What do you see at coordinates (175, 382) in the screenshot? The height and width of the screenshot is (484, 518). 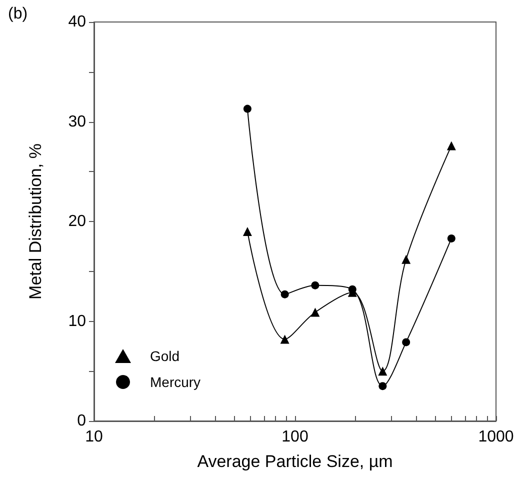 I see `legend-label: Mercury` at bounding box center [175, 382].